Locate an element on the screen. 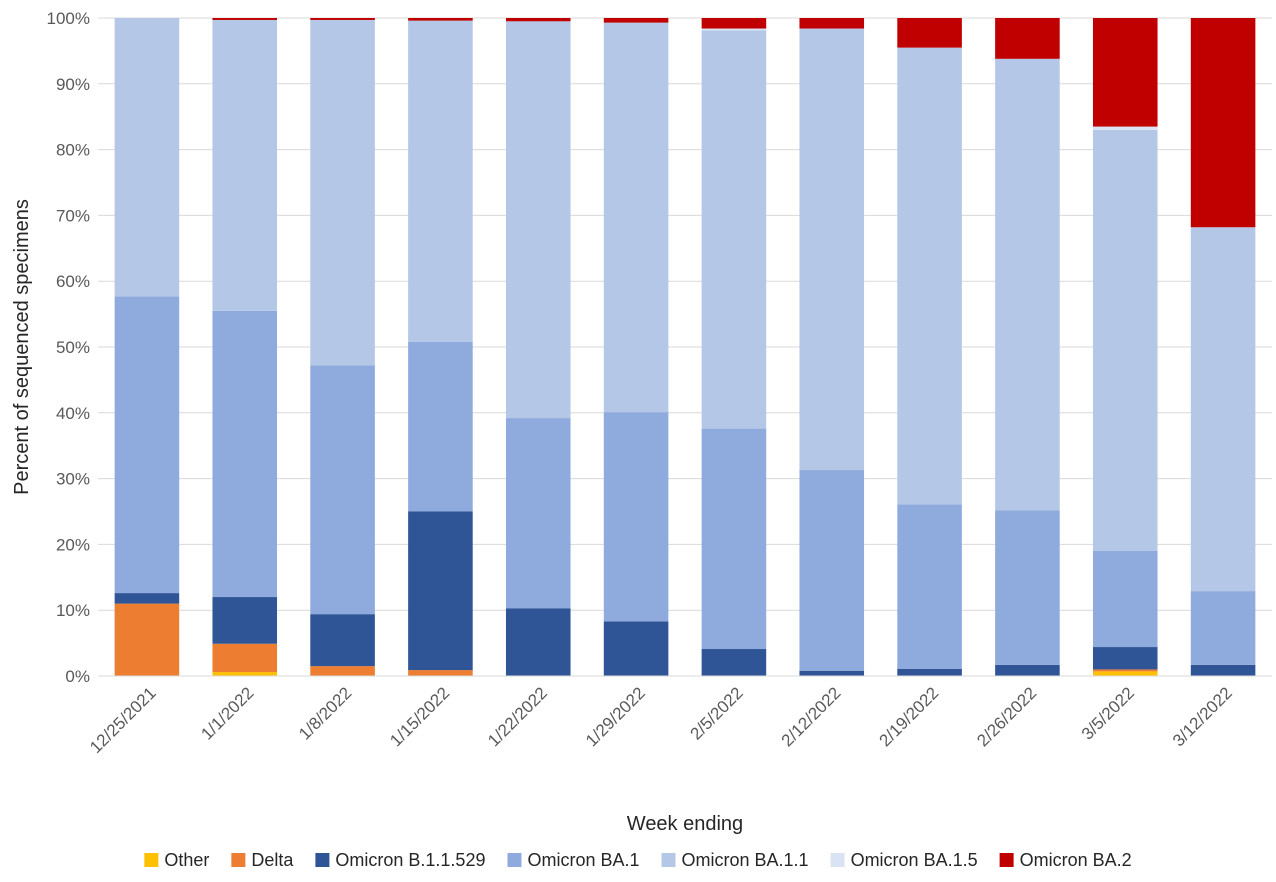 This screenshot has height=882, width=1276. legend-item: Omicron BA.1.5 is located at coordinates (904, 860).